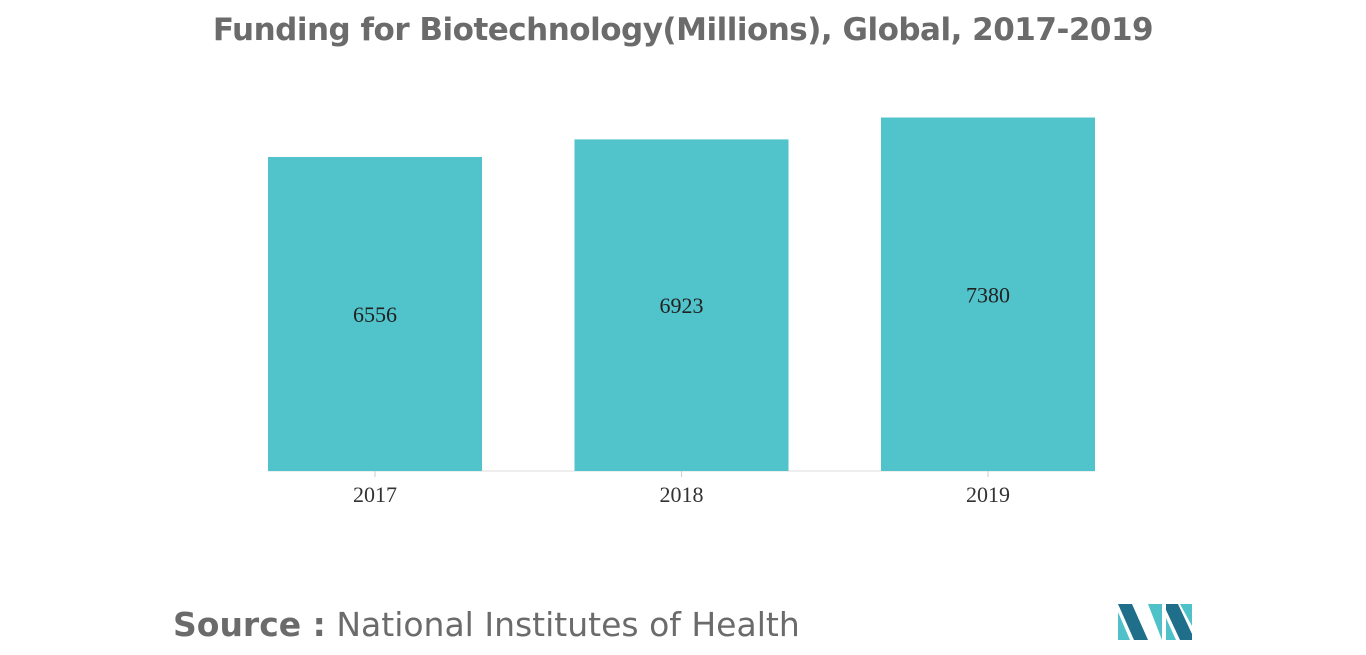  I want to click on source-caption: Source : National Institutes of Health, so click(486, 624).